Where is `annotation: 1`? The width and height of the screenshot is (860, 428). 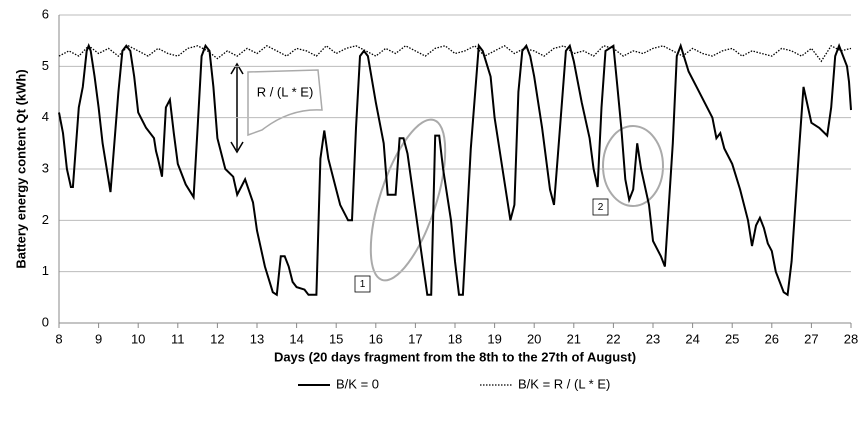 annotation: 1 is located at coordinates (363, 284).